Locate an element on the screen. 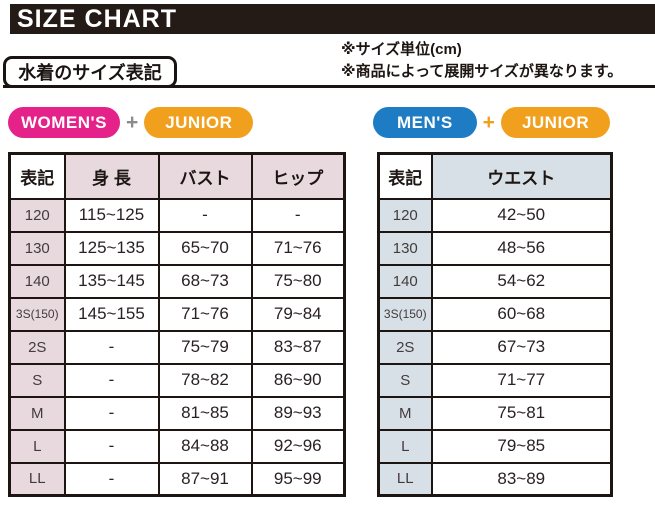 Image resolution: width=655 pixels, height=529 pixels. waist-value: 60~68 is located at coordinates (521, 314).